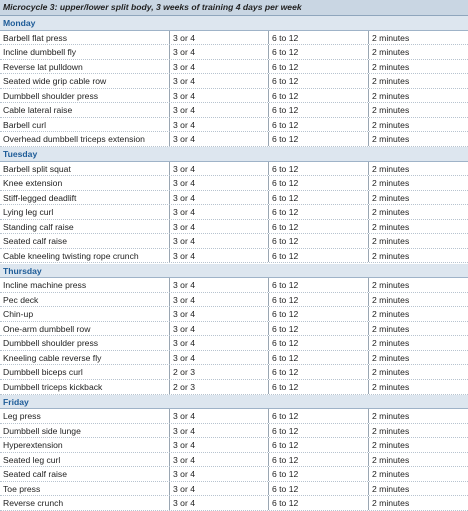 This screenshot has width=468, height=511. I want to click on exercise-name: Seated leg curl, so click(32, 459).